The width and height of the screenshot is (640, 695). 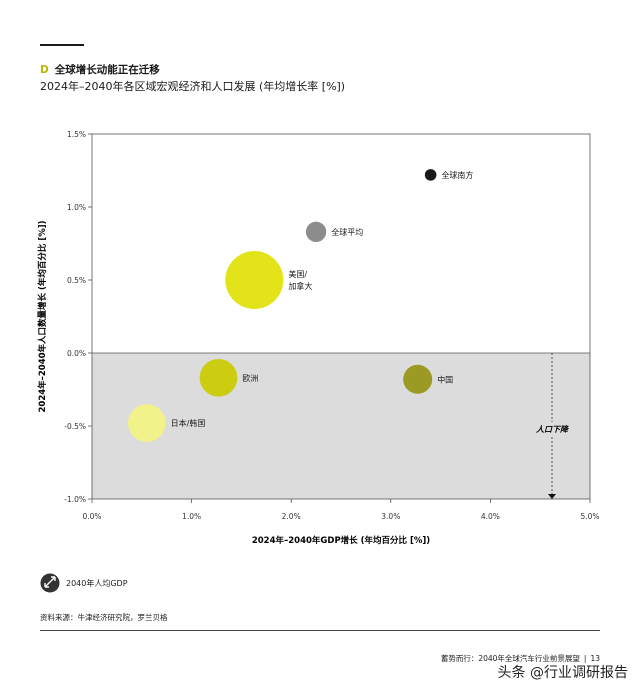 I want to click on x-tick-label: 0.0%, so click(x=91, y=516).